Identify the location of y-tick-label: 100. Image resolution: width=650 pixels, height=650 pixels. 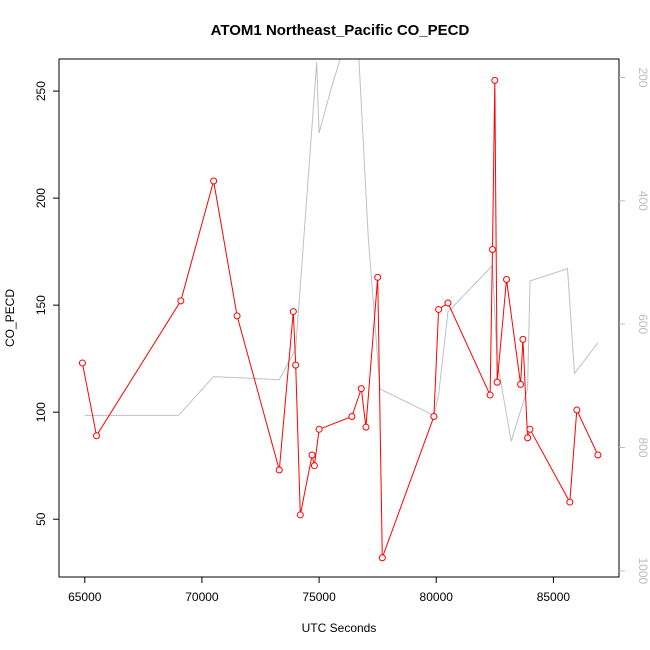
(41, 412).